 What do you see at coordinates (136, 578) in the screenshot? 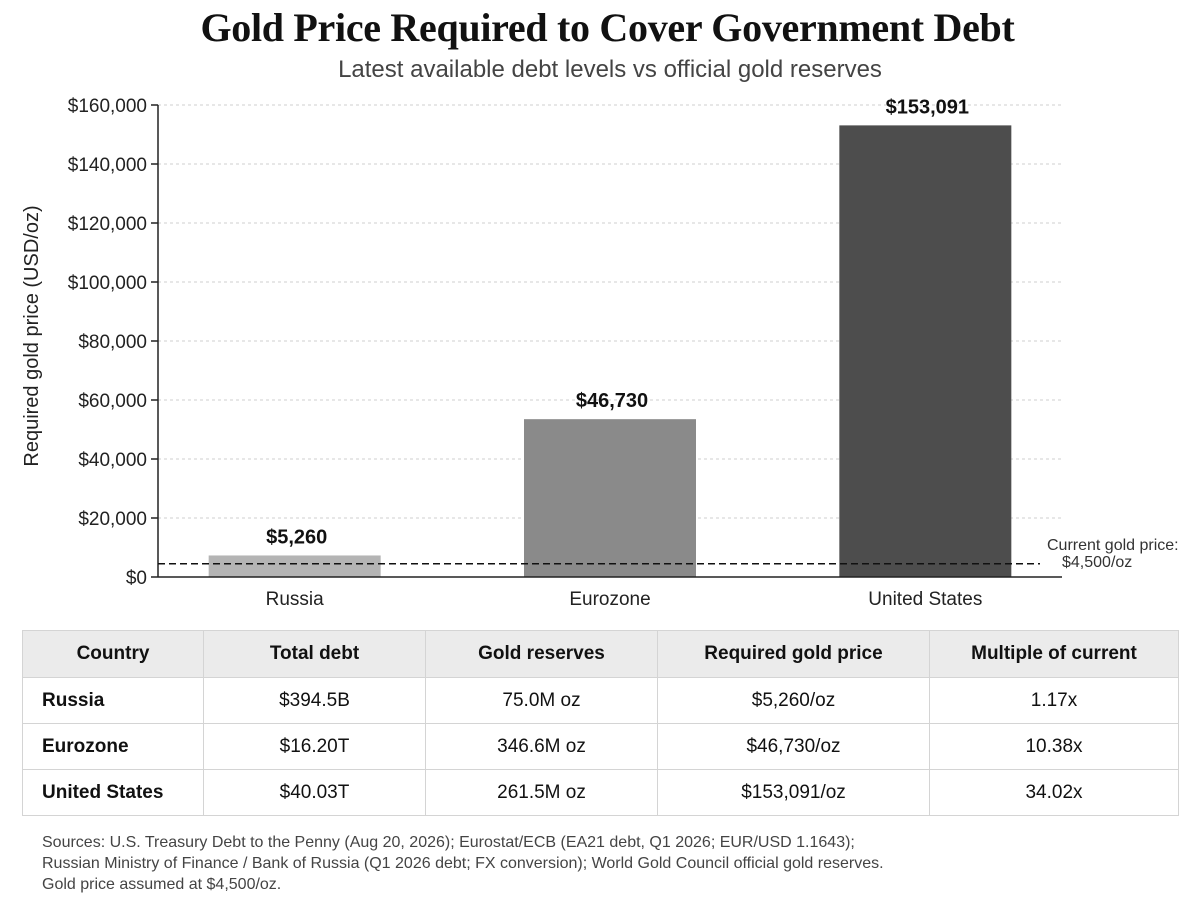
I see `y-tick-label: $0` at bounding box center [136, 578].